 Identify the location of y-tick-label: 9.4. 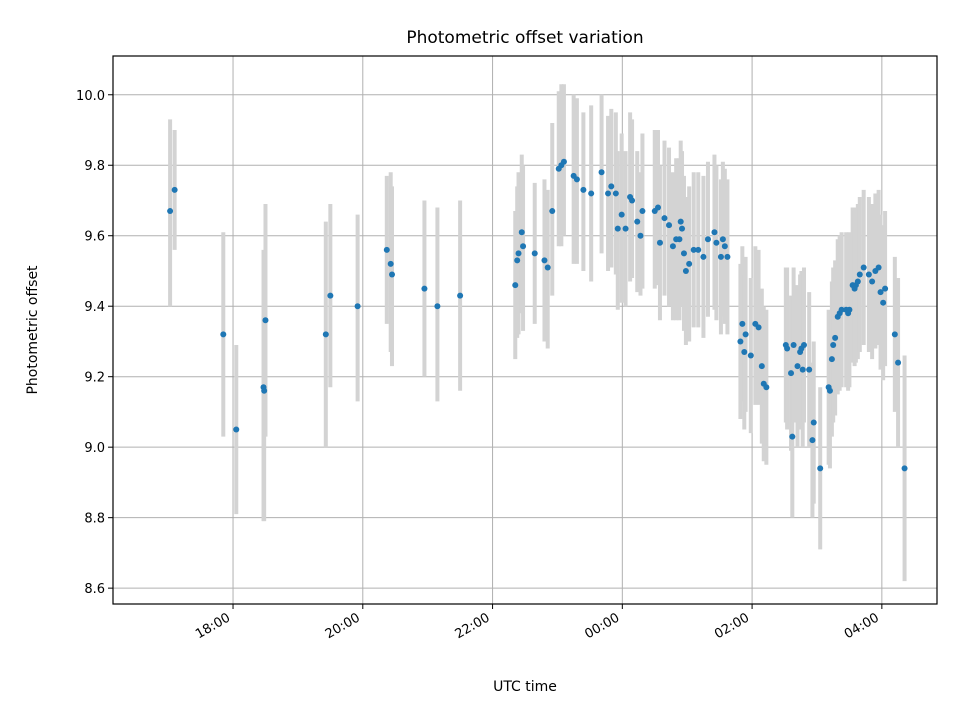
(94, 307).